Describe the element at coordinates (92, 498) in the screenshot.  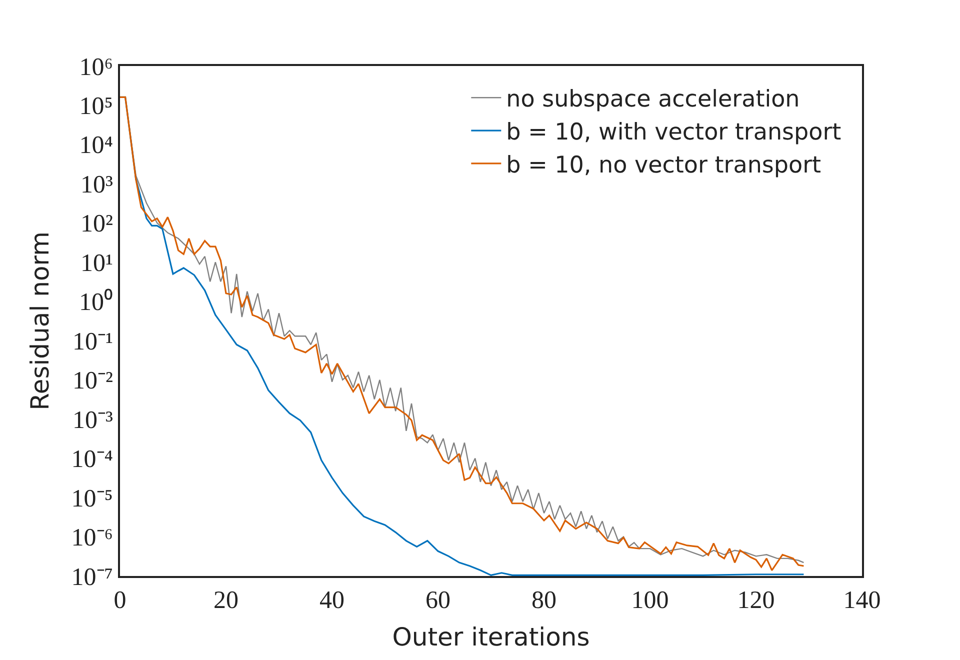
I see `y-tick-label: 10⁻⁵` at that location.